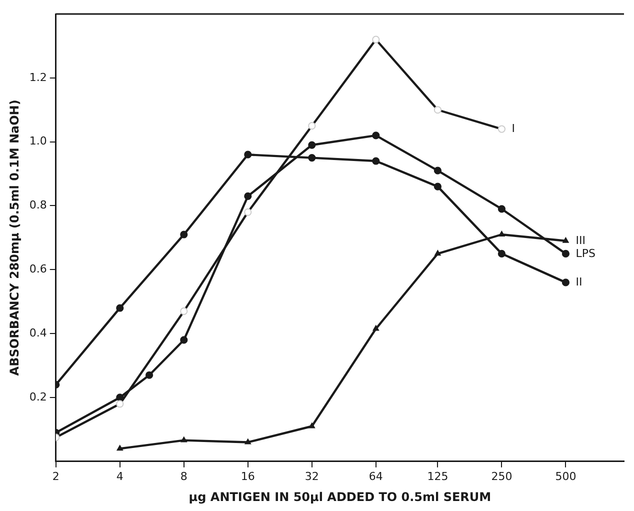 Image resolution: width=634 pixels, height=511 pixels. What do you see at coordinates (38, 77) in the screenshot?
I see `y-tick-label: 1.2` at bounding box center [38, 77].